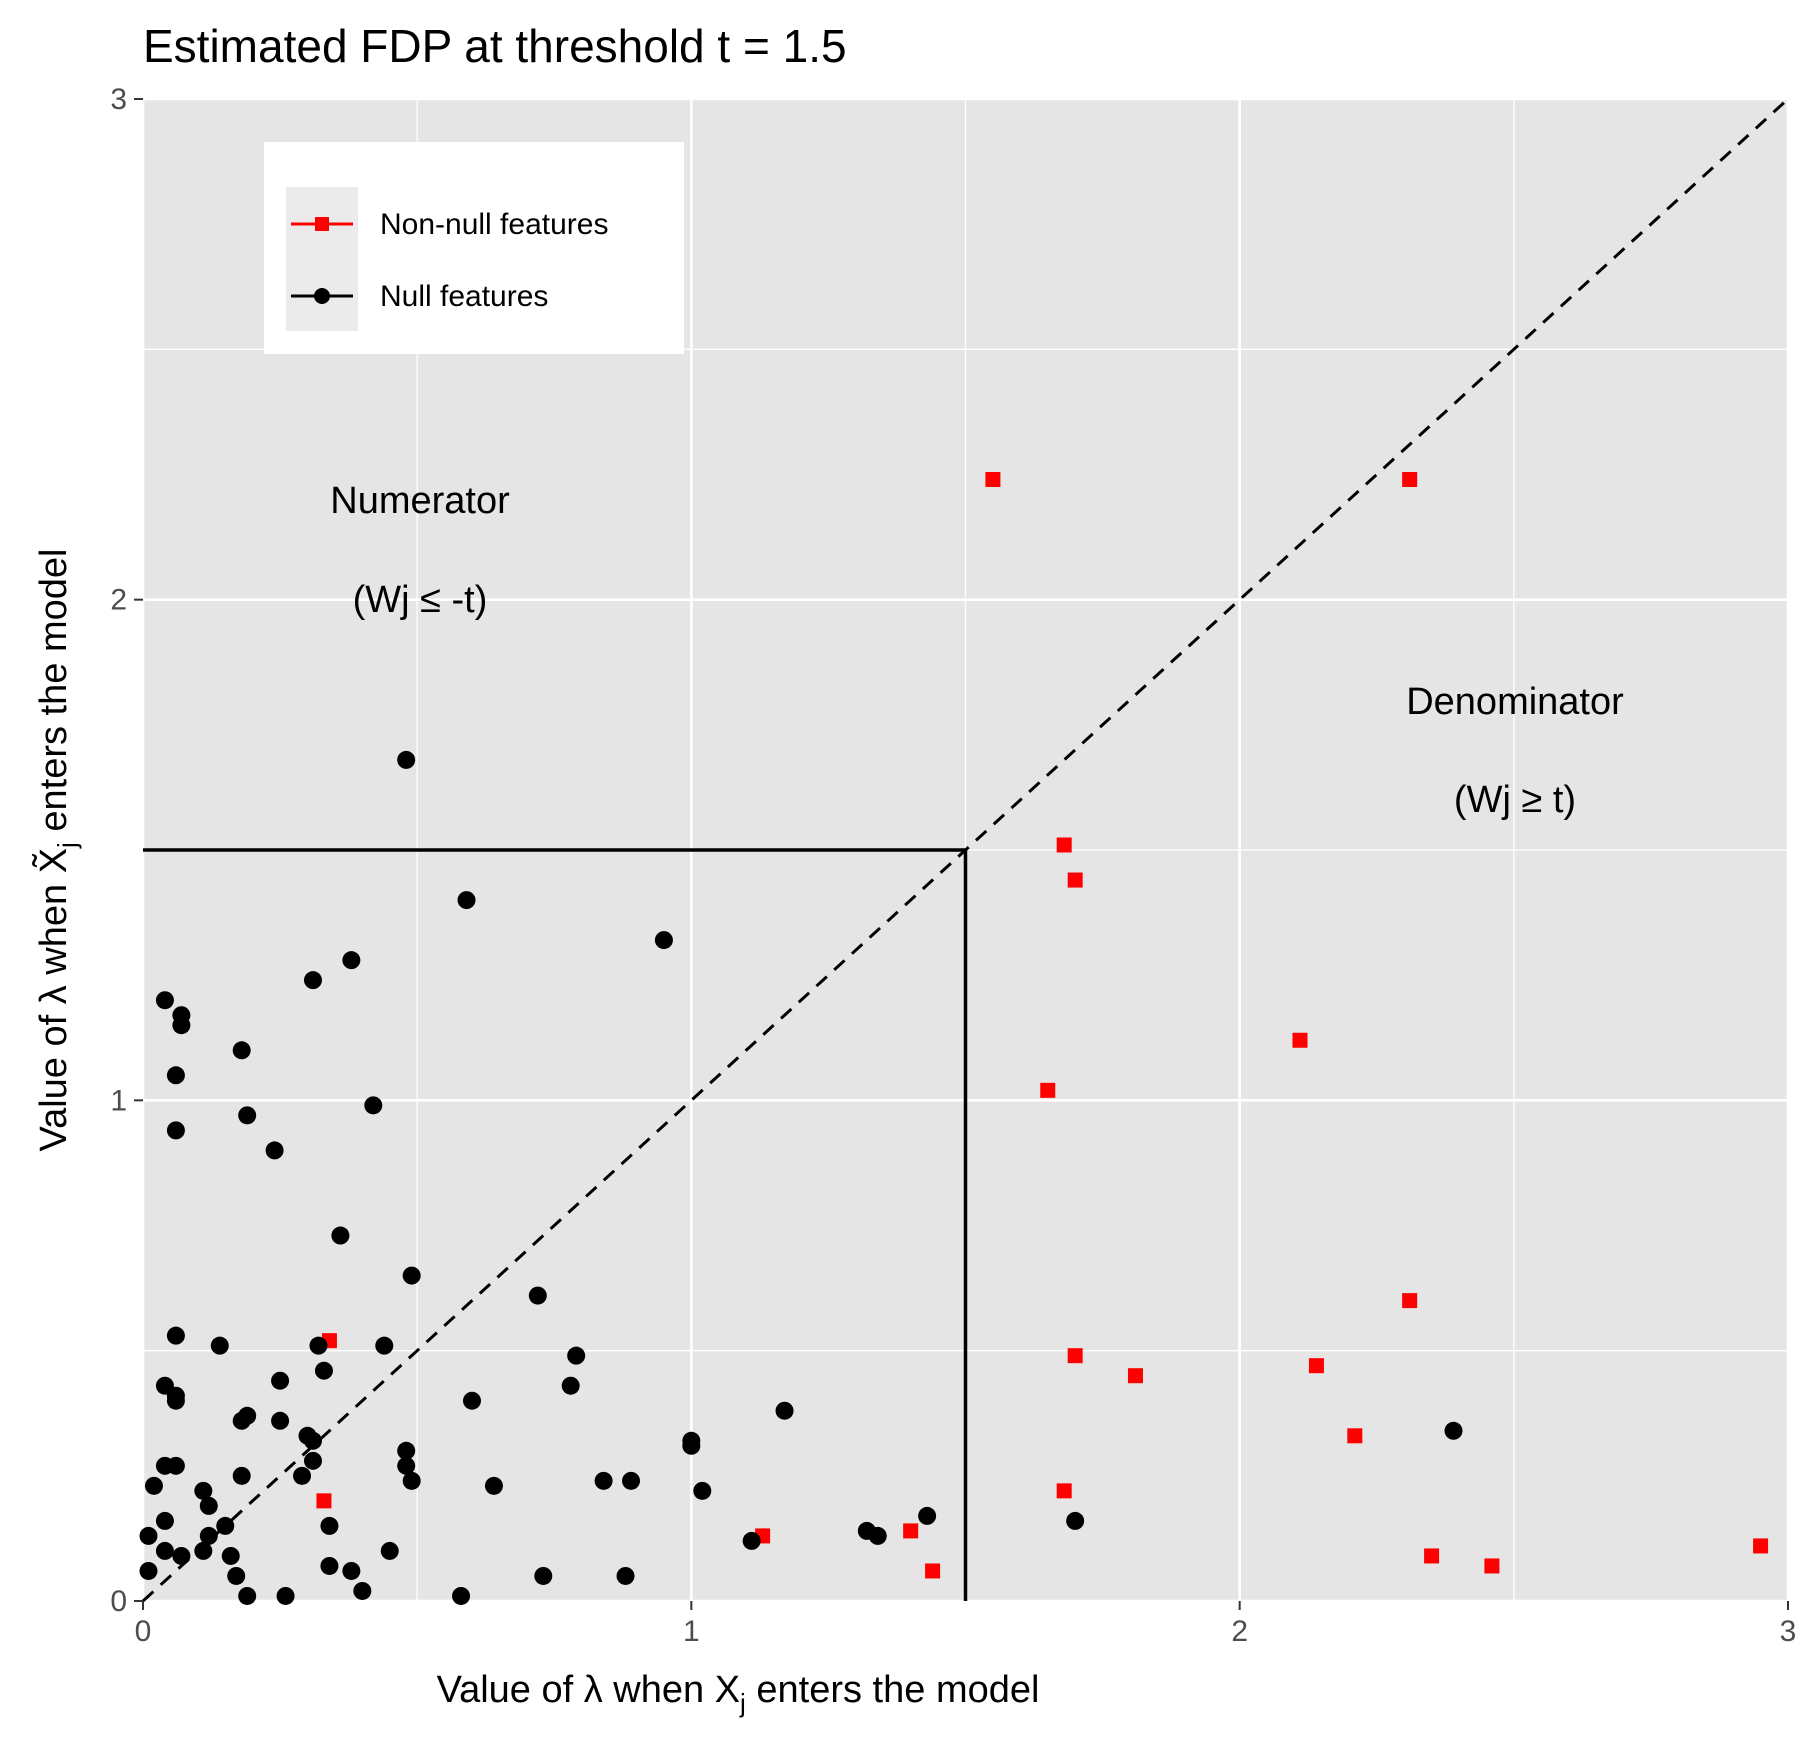  Describe the element at coordinates (67, 845) in the screenshot. I see `y-axis-title-subscript: j` at that location.